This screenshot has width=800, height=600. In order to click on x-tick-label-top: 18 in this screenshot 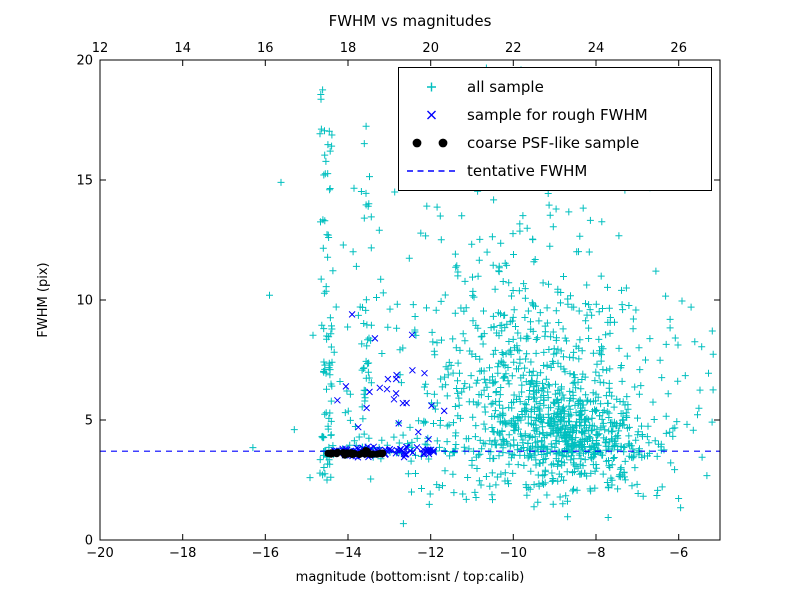, I will do `click(348, 48)`.